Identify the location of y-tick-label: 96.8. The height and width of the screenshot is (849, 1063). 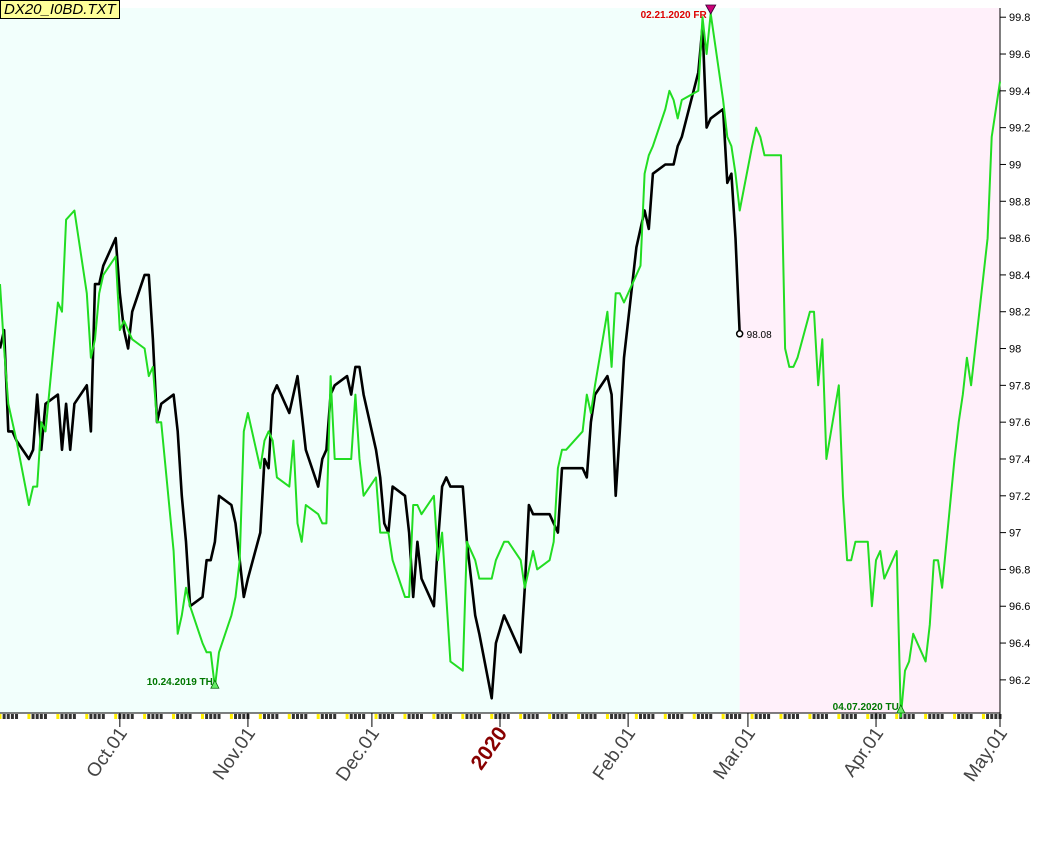
(1019, 570).